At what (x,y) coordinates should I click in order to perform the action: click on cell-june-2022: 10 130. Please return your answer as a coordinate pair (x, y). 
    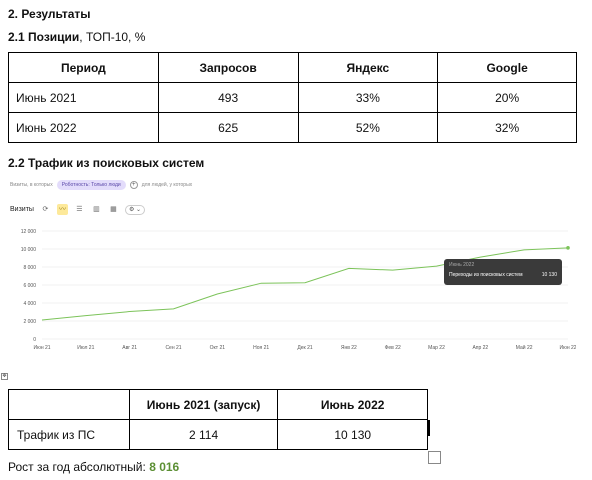
    Looking at the image, I should click on (352, 434).